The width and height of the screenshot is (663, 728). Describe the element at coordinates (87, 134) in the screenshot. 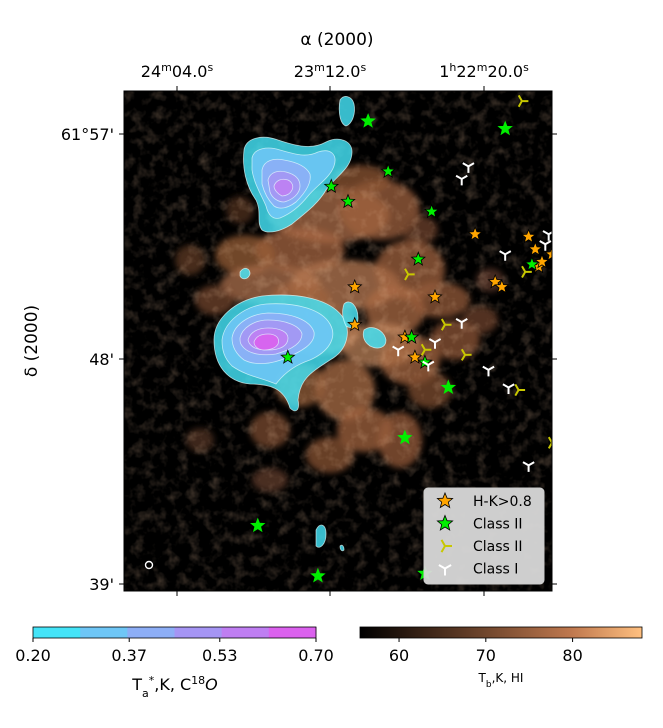

I see `y-tick-label-0: 61°57'` at that location.